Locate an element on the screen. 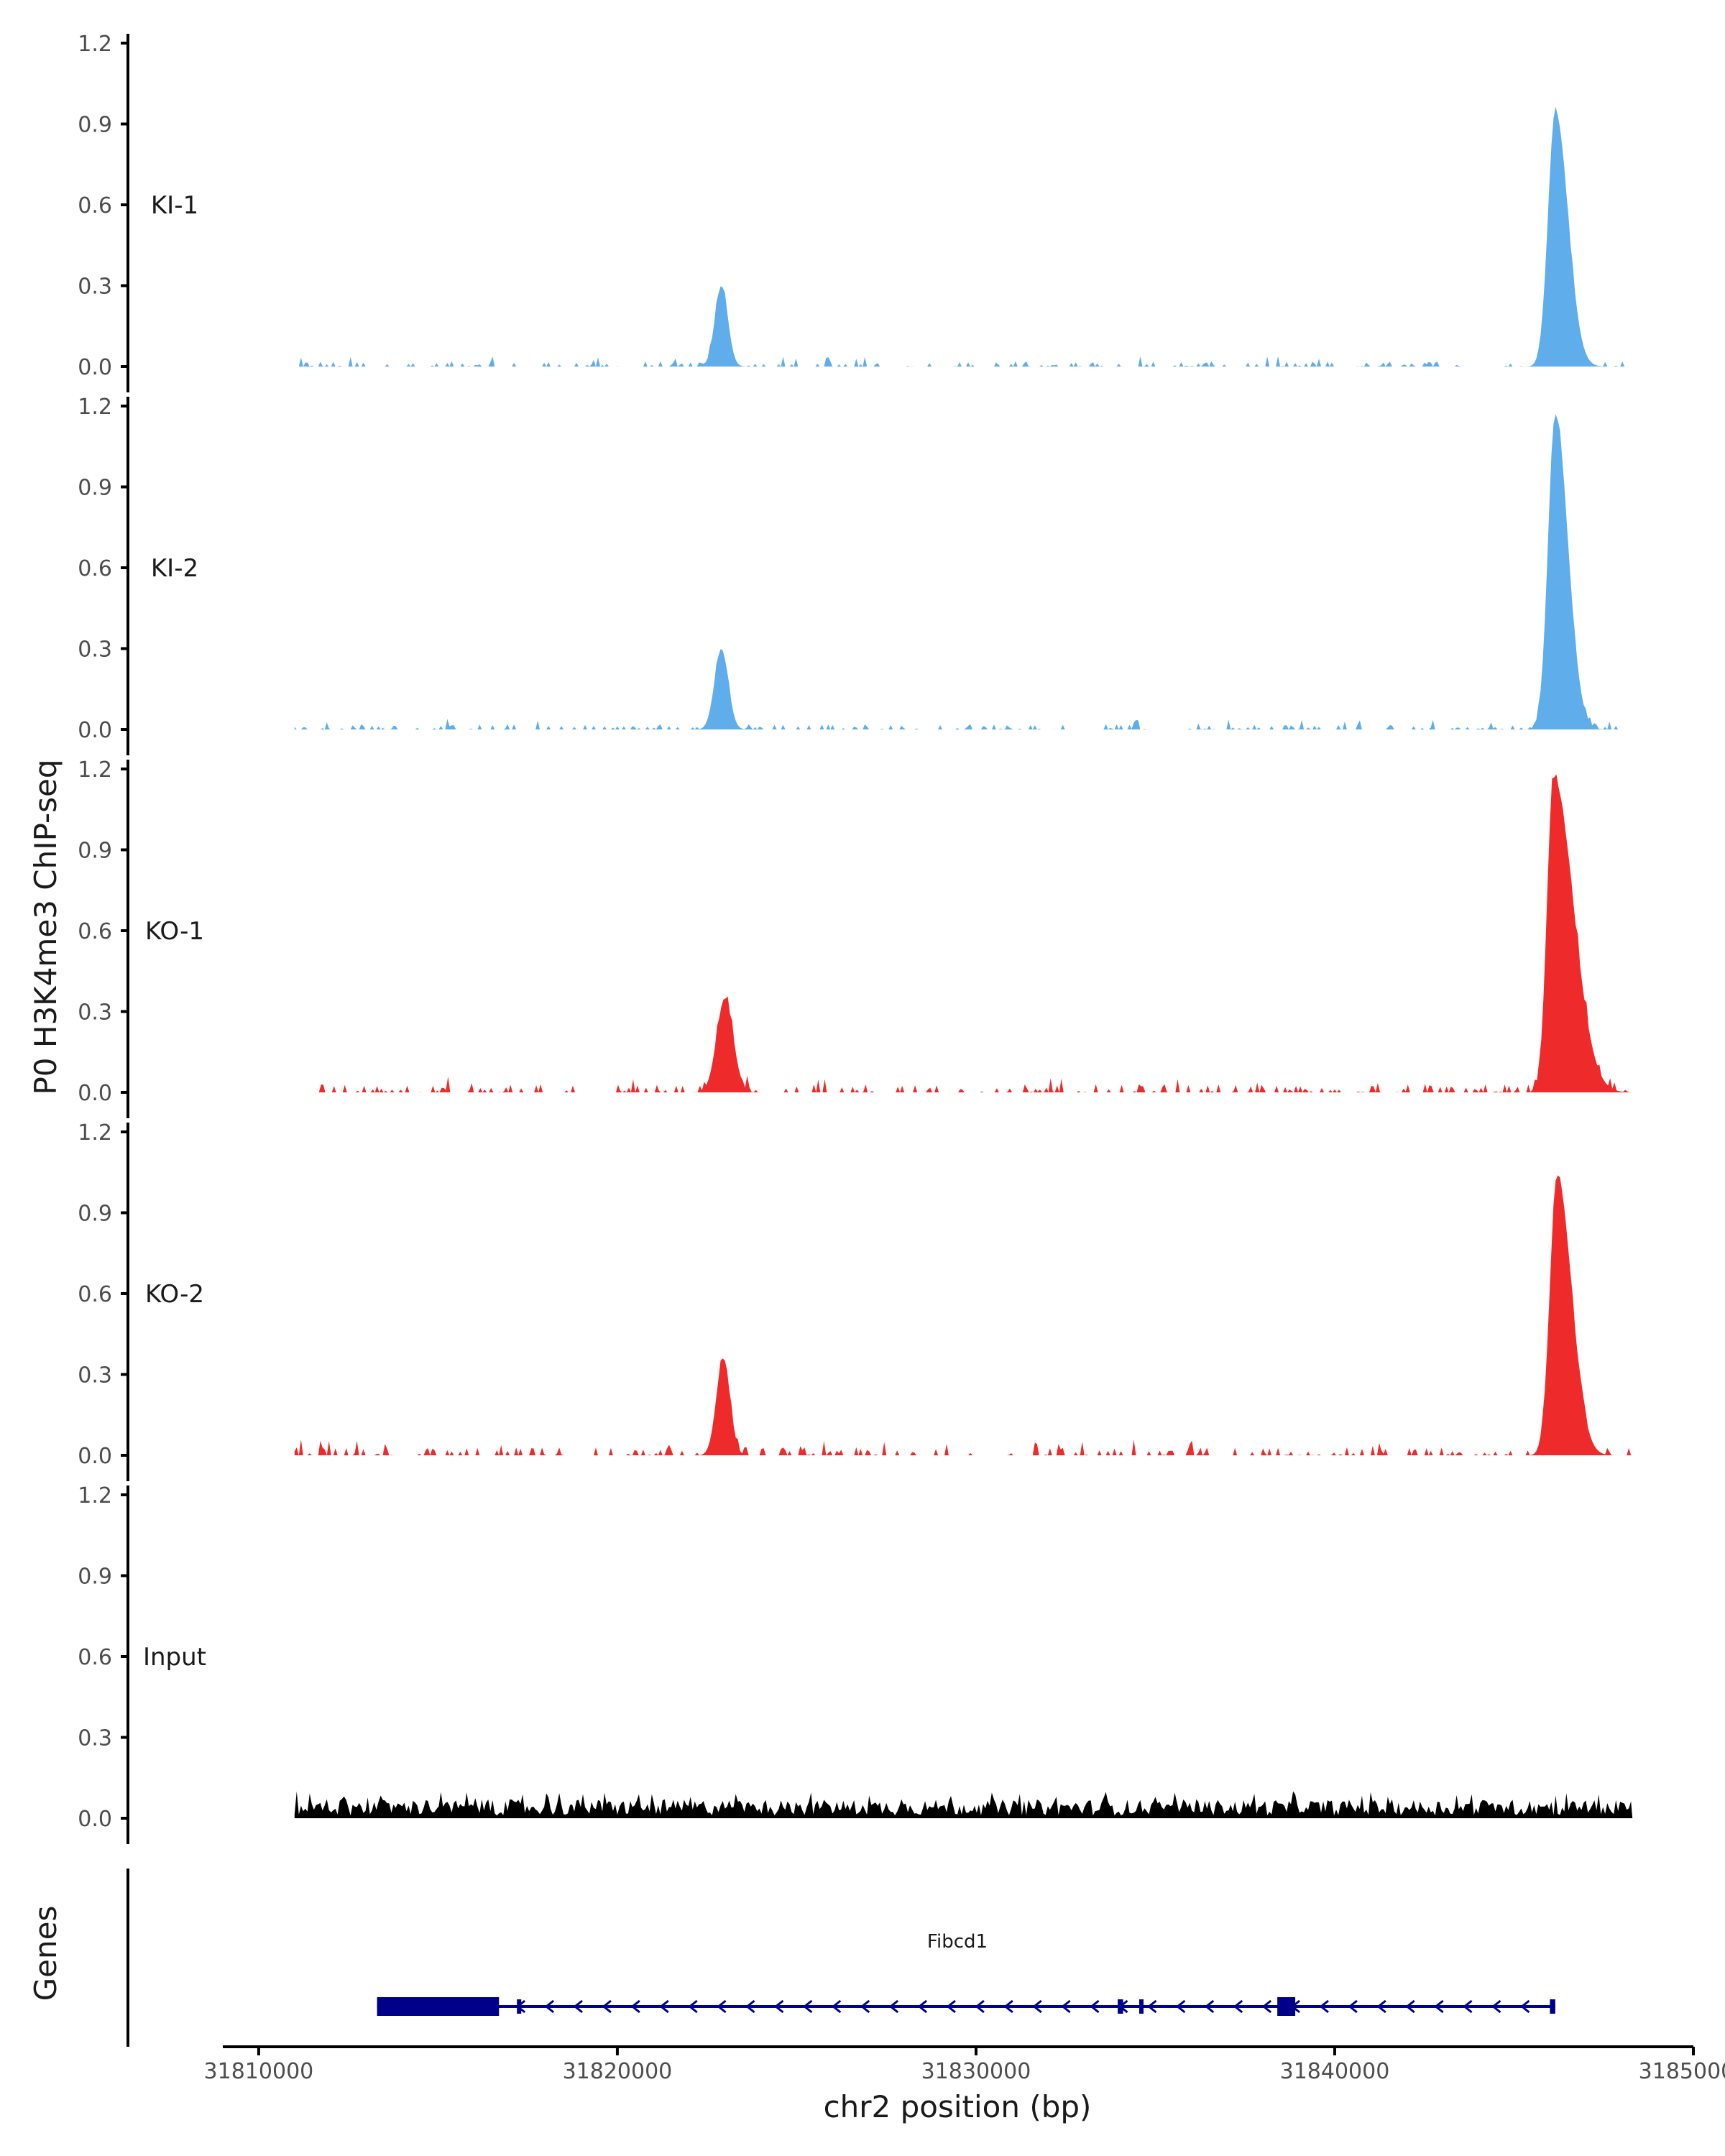 This screenshot has width=1725, height=2156. gene-name-label: Fibcd1 is located at coordinates (957, 1942).